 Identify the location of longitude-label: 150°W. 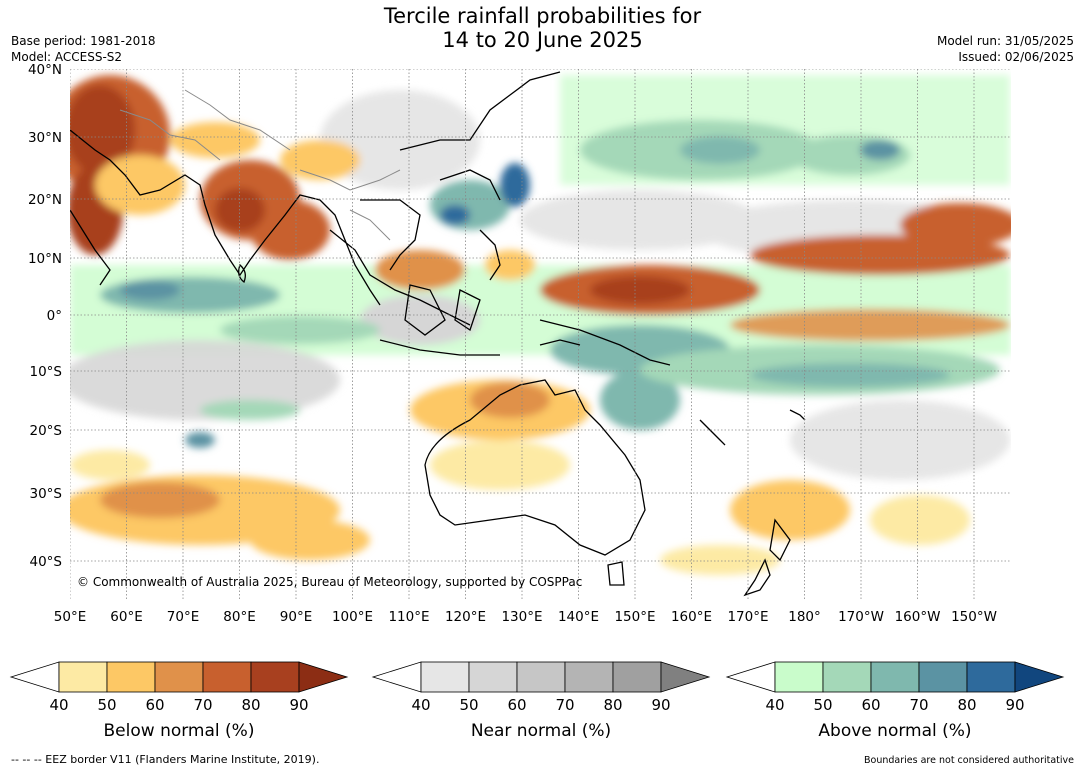
(974, 617).